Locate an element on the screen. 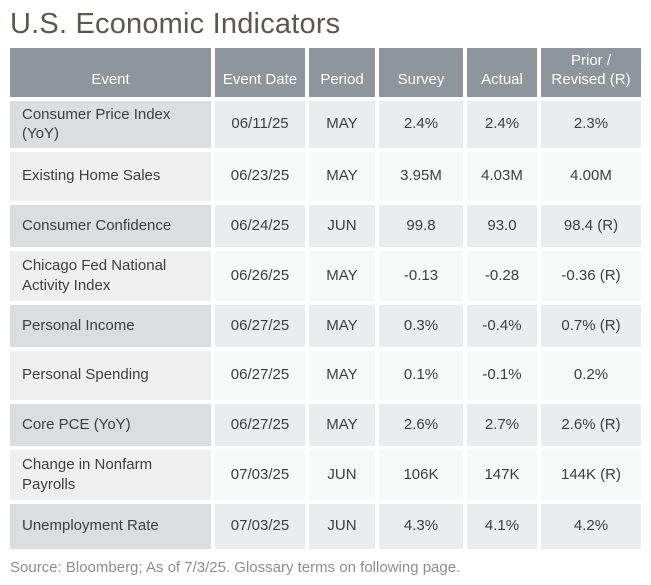  event-cell: Unemployment Rate is located at coordinates (110, 526).